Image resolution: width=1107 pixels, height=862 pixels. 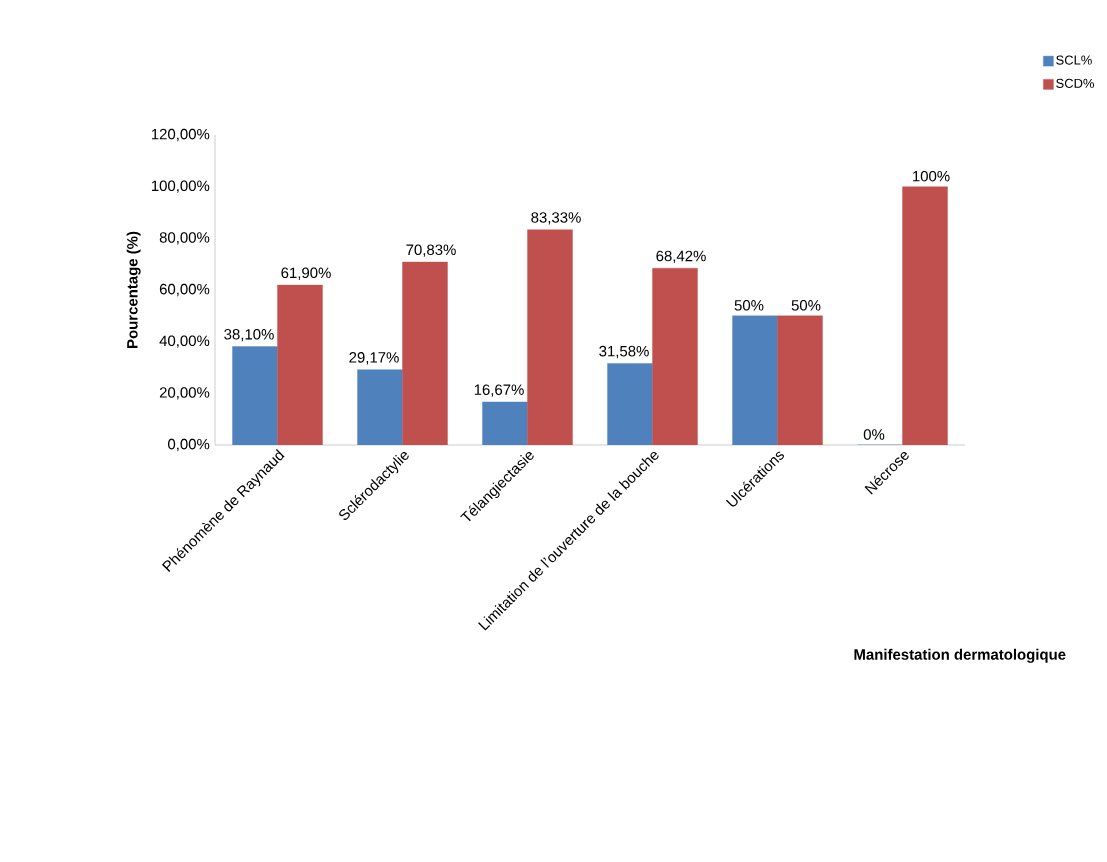 I want to click on data-label: 100%, so click(x=931, y=176).